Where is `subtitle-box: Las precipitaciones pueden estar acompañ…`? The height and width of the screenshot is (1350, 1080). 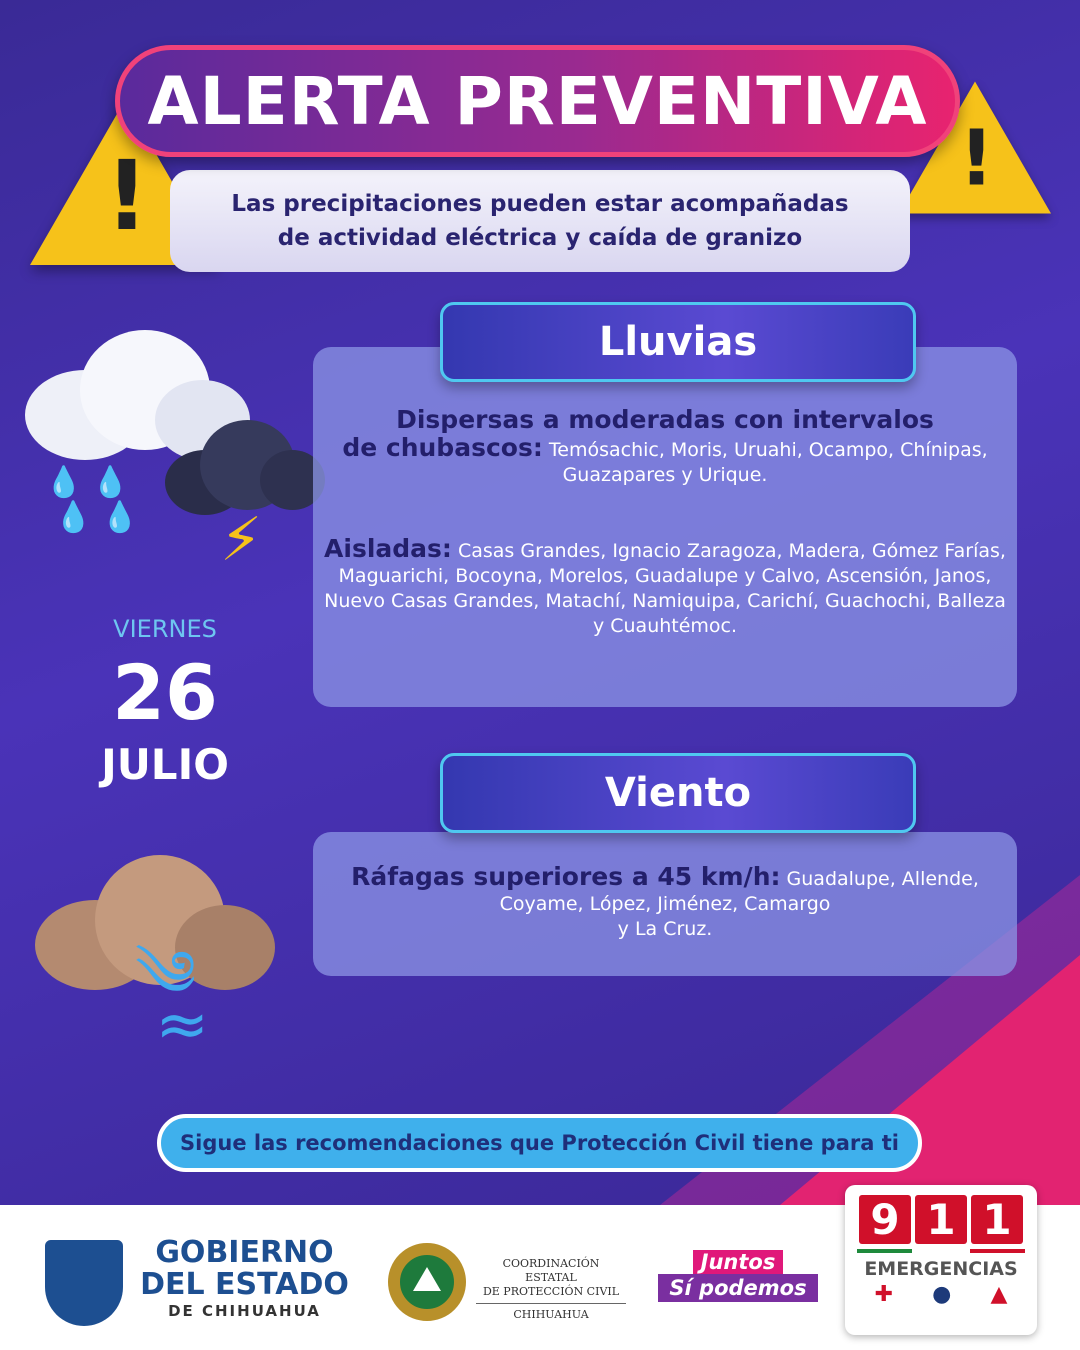 subtitle-box: Las precipitaciones pueden estar acompañ… is located at coordinates (540, 221).